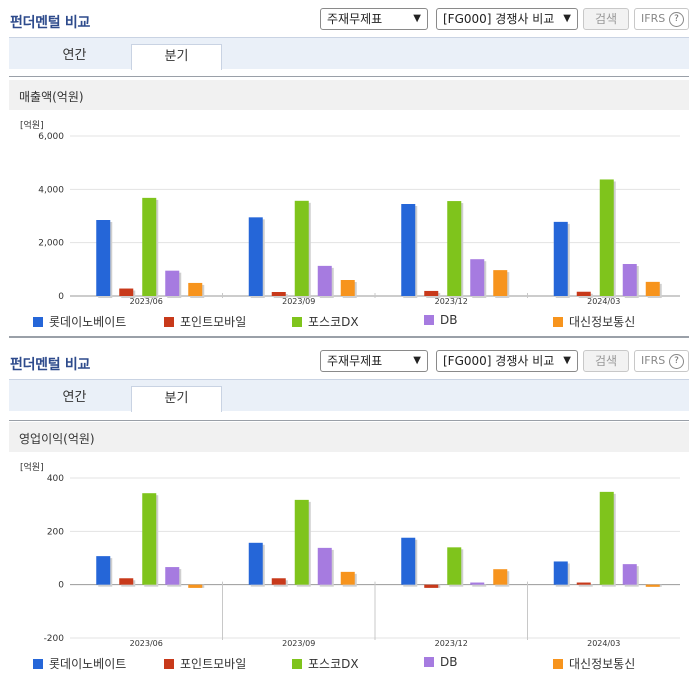  I want to click on chart-caption: 영업이익(억원), so click(57, 439).